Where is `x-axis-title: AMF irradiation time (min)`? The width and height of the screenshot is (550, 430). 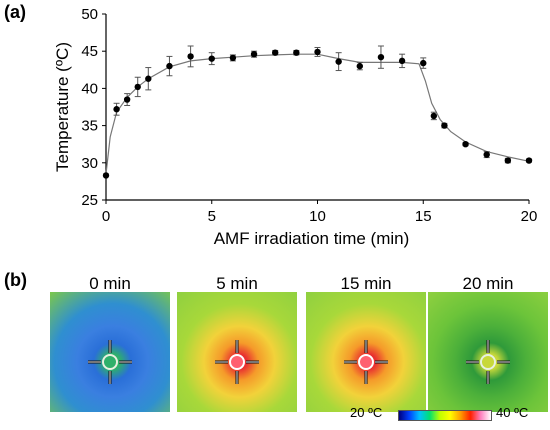 x-axis-title: AMF irradiation time (min) is located at coordinates (312, 238).